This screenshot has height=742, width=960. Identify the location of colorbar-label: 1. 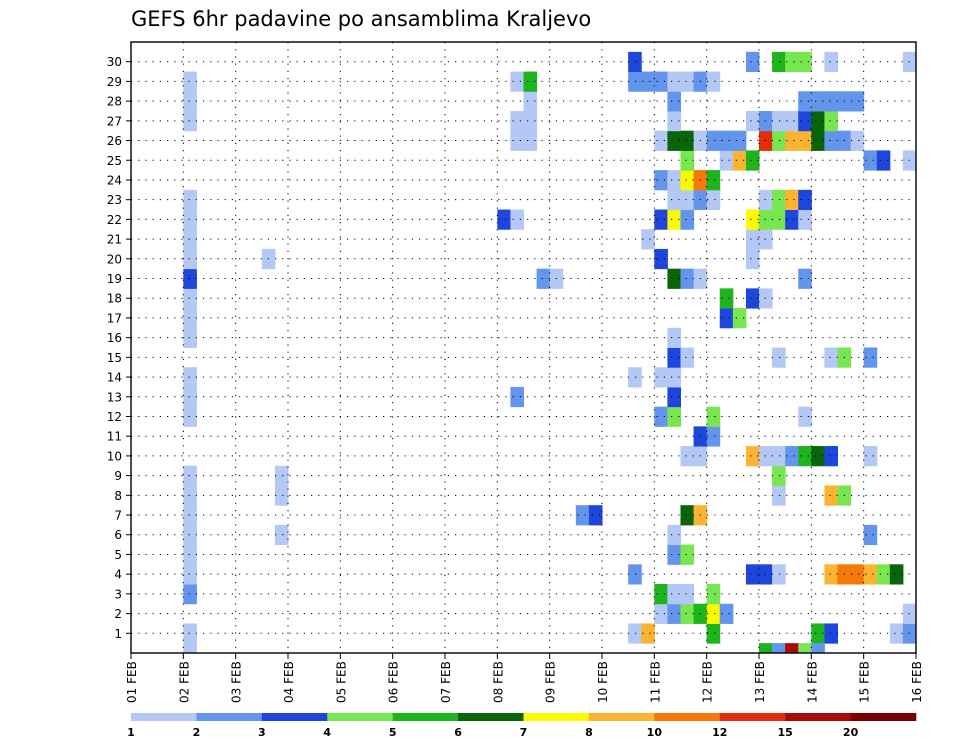
(131, 732).